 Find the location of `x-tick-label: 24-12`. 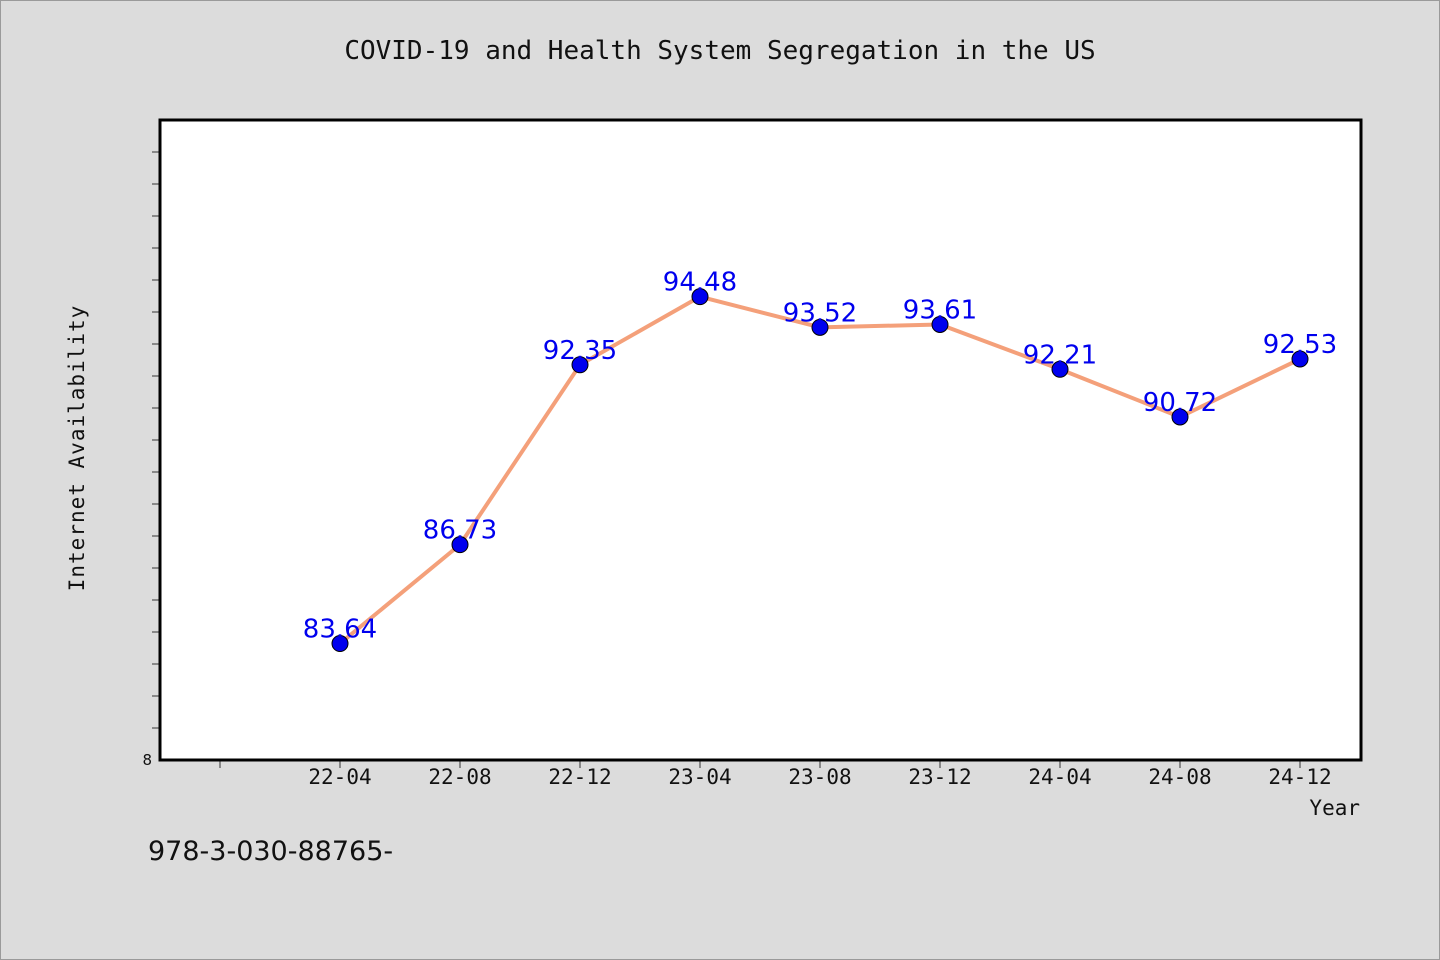

x-tick-label: 24-12 is located at coordinates (1299, 777).